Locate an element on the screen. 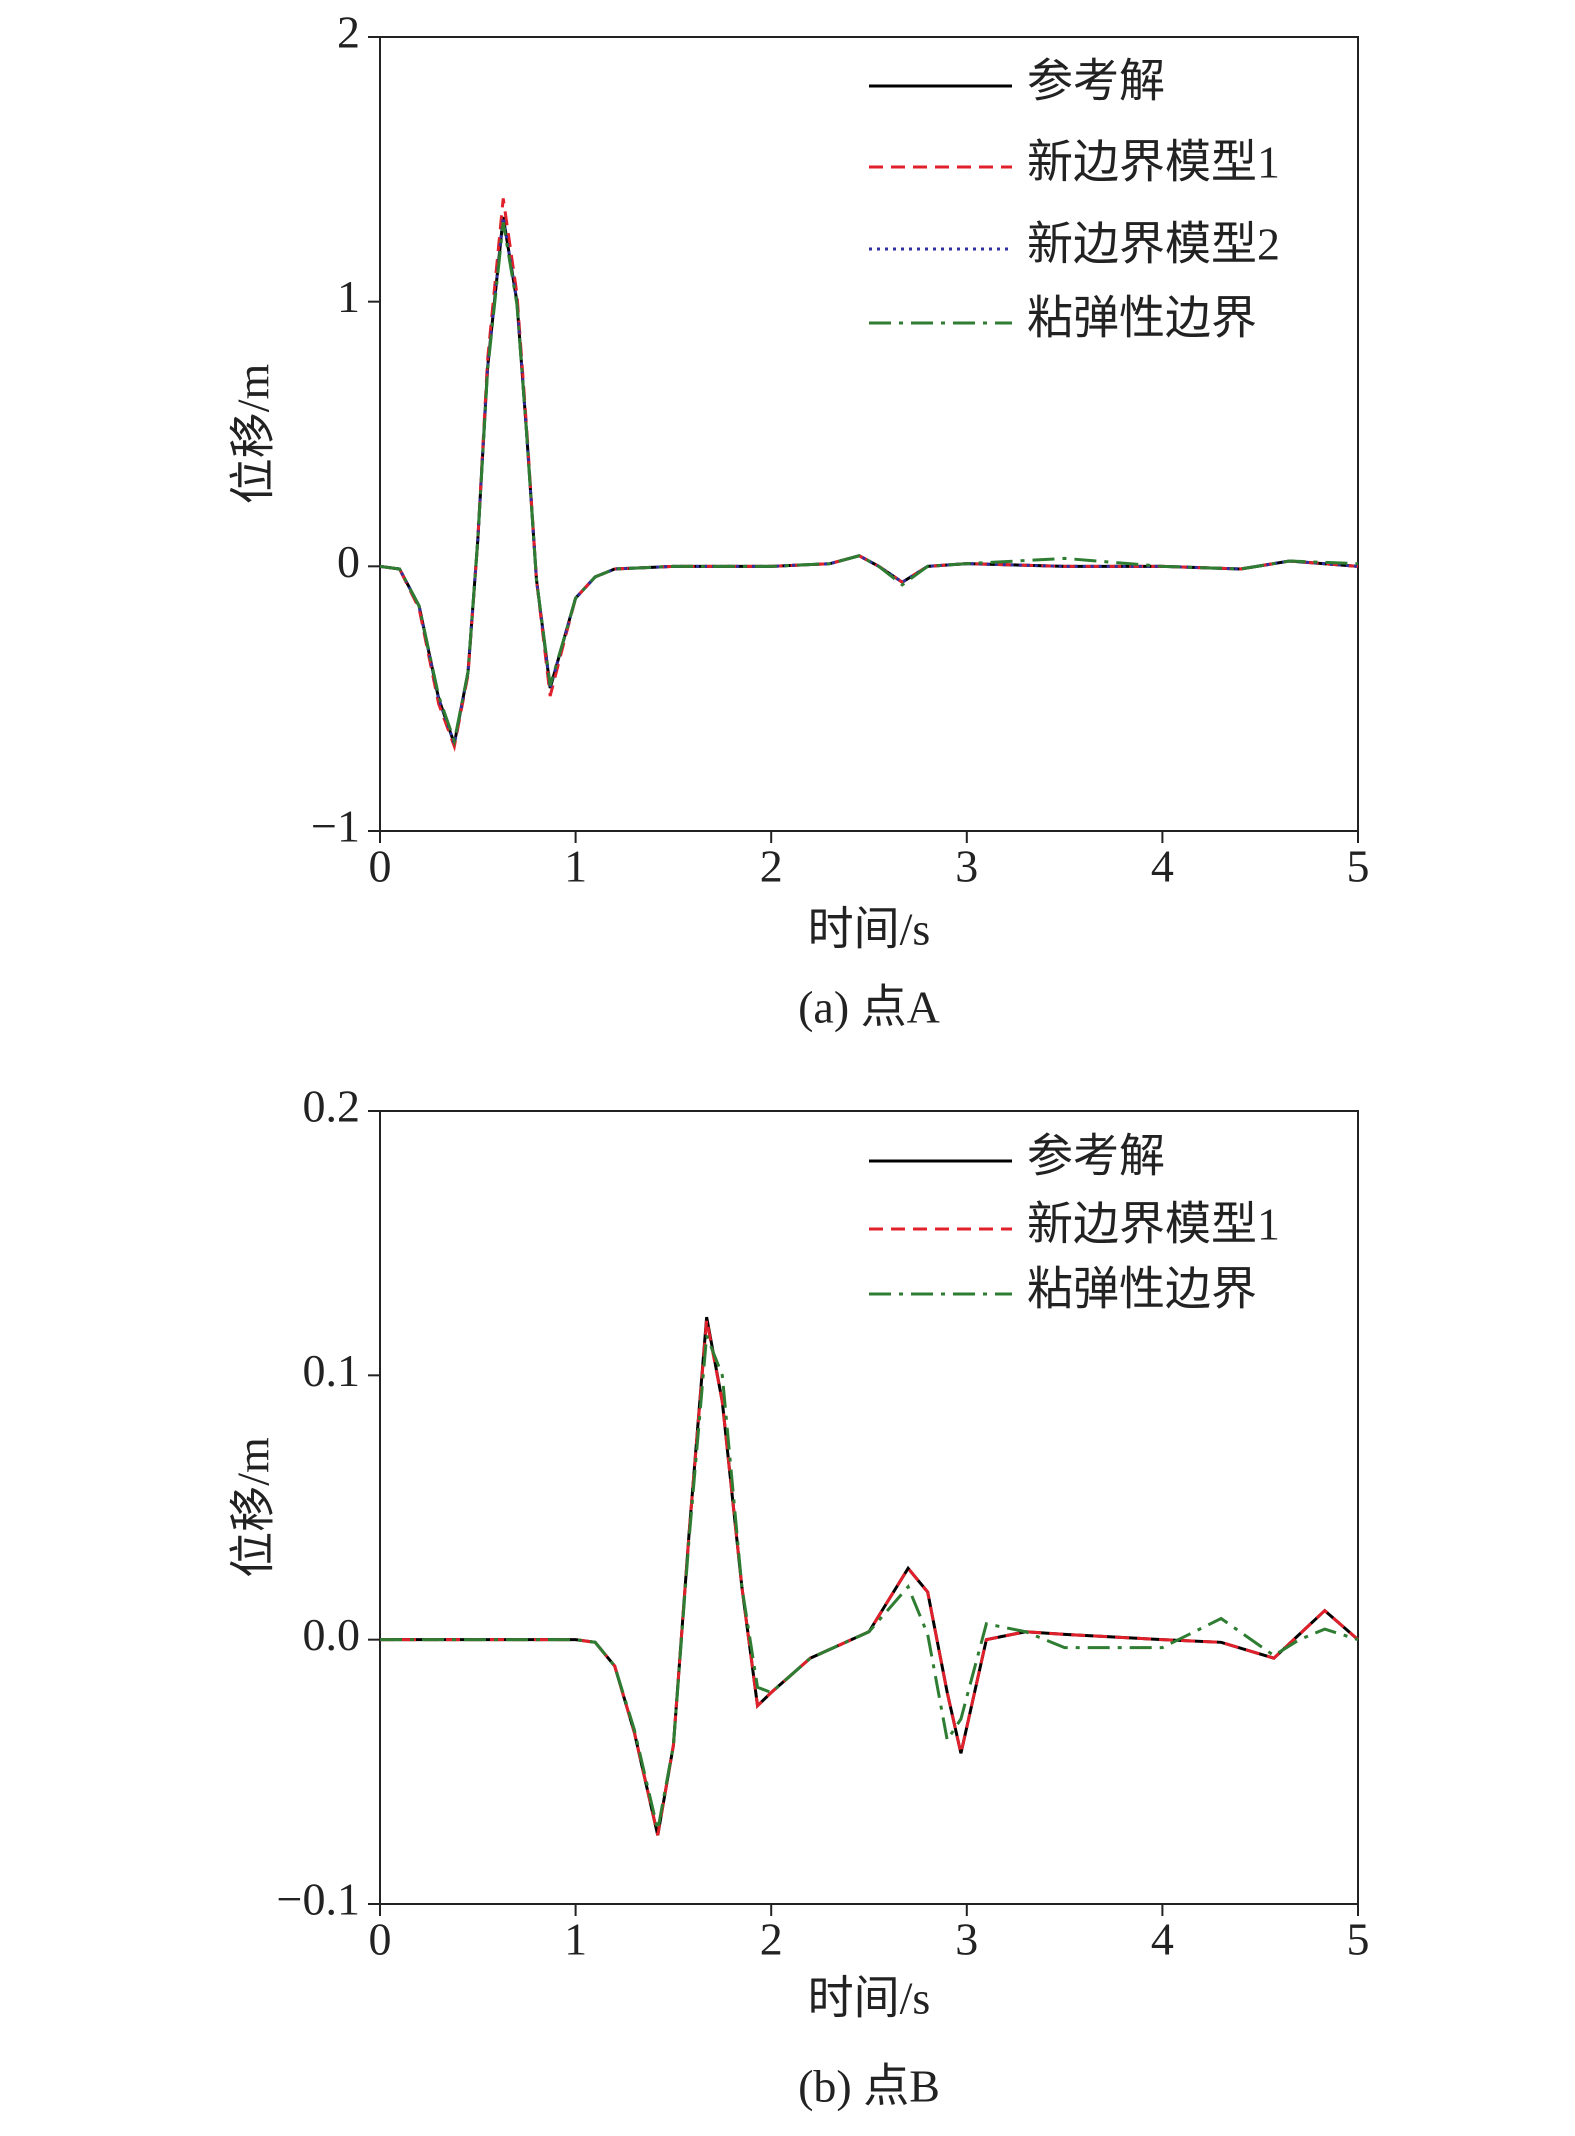 This screenshot has width=1575, height=2136. chart-caption: (b) 点B is located at coordinates (869, 2086).